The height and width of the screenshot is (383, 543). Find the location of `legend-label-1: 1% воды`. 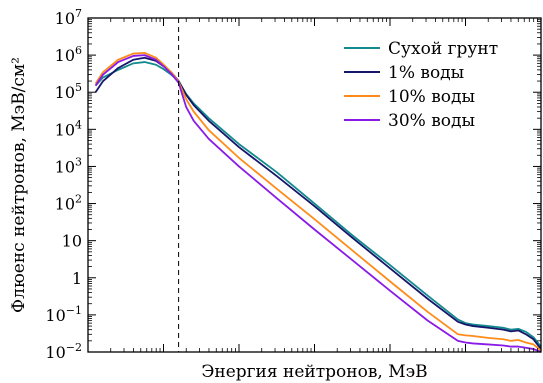

legend-label-1: 1% воды is located at coordinates (426, 73).